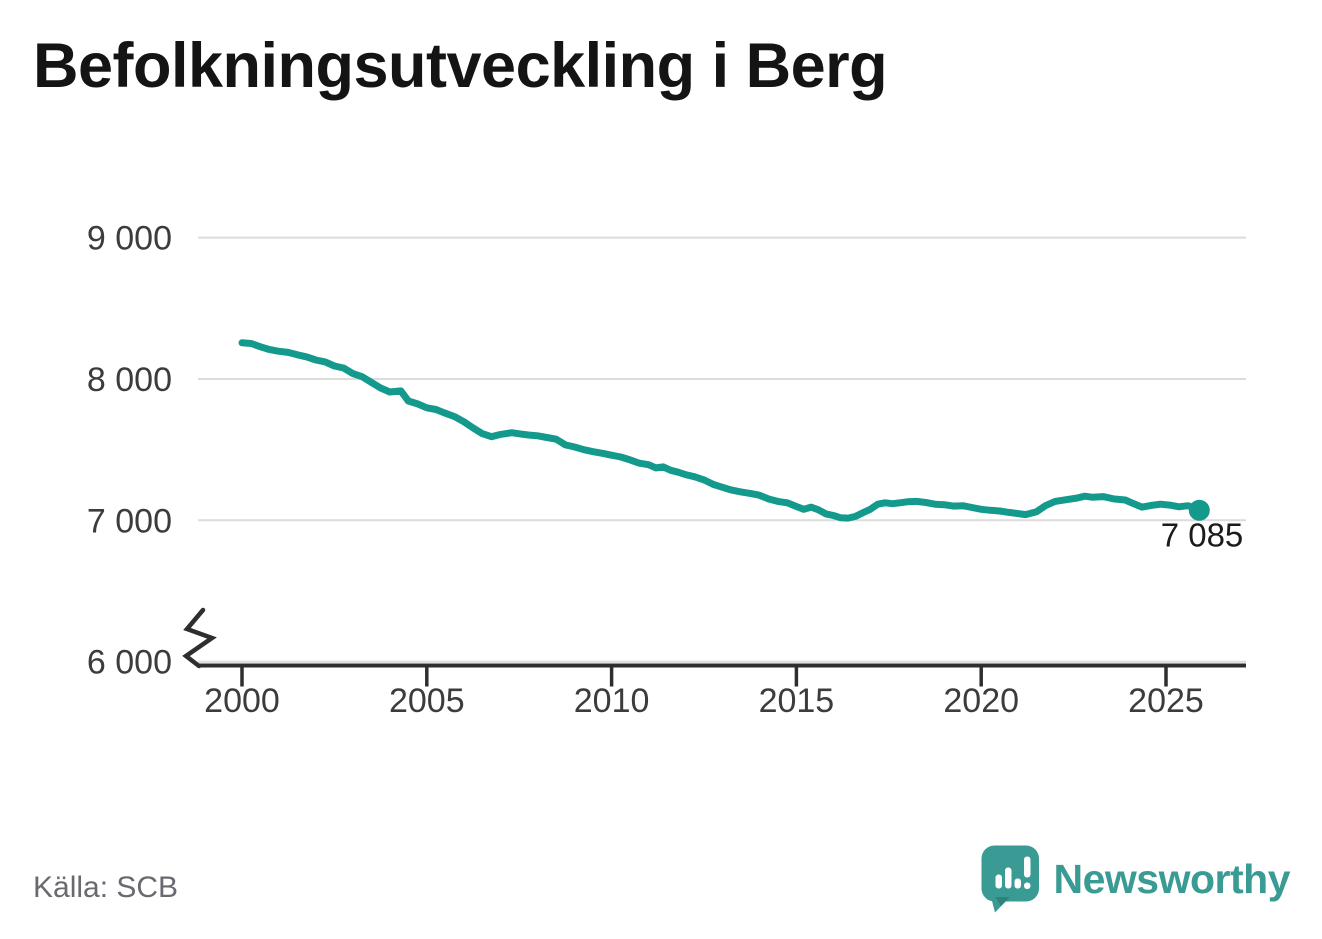 The image size is (1322, 939). What do you see at coordinates (242, 701) in the screenshot?
I see `x-tick-label: 2000` at bounding box center [242, 701].